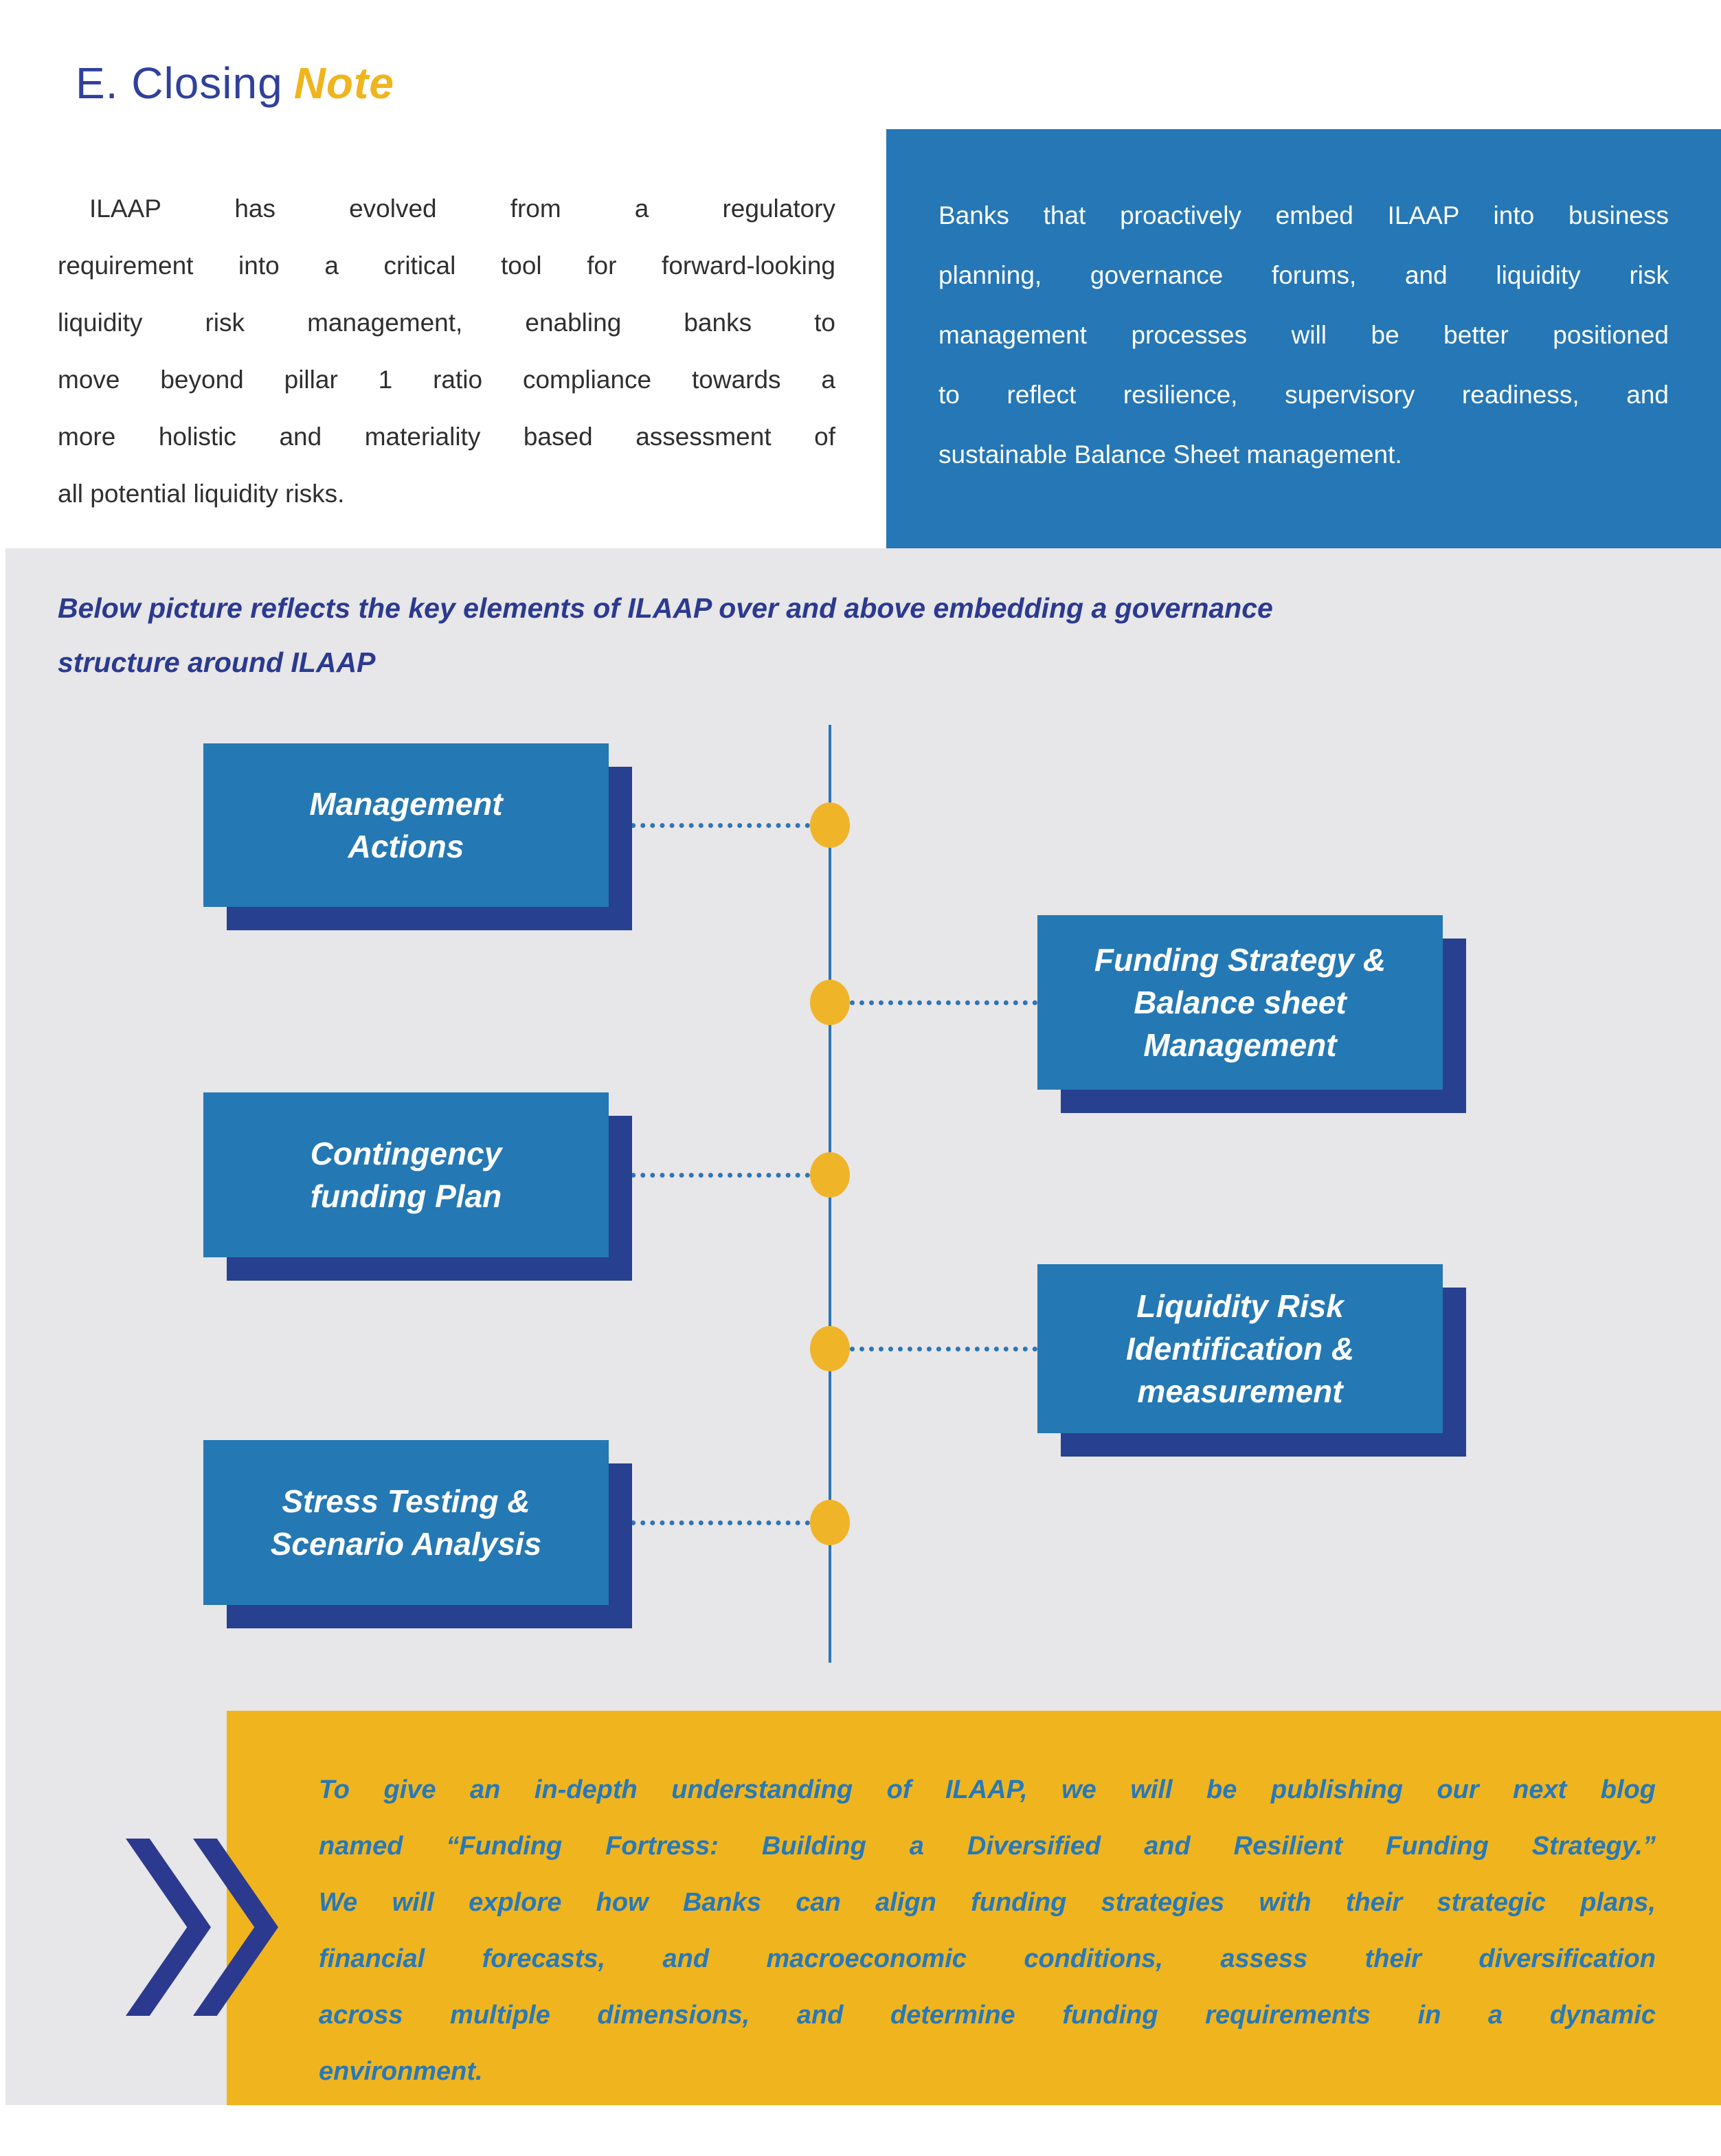 Image resolution: width=1721 pixels, height=2156 pixels. Describe the element at coordinates (1170, 454) in the screenshot. I see `callout-text-last-line: sustainable Balance Sheet management.` at that location.